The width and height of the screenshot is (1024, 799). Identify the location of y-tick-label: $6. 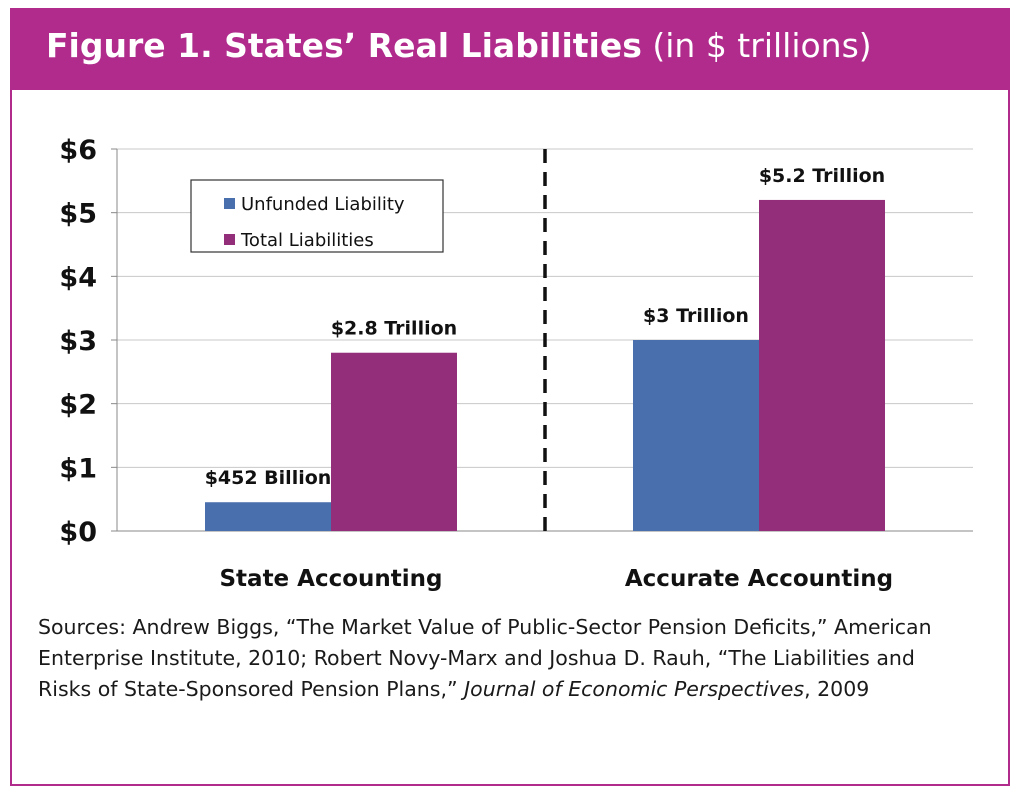
(78, 150).